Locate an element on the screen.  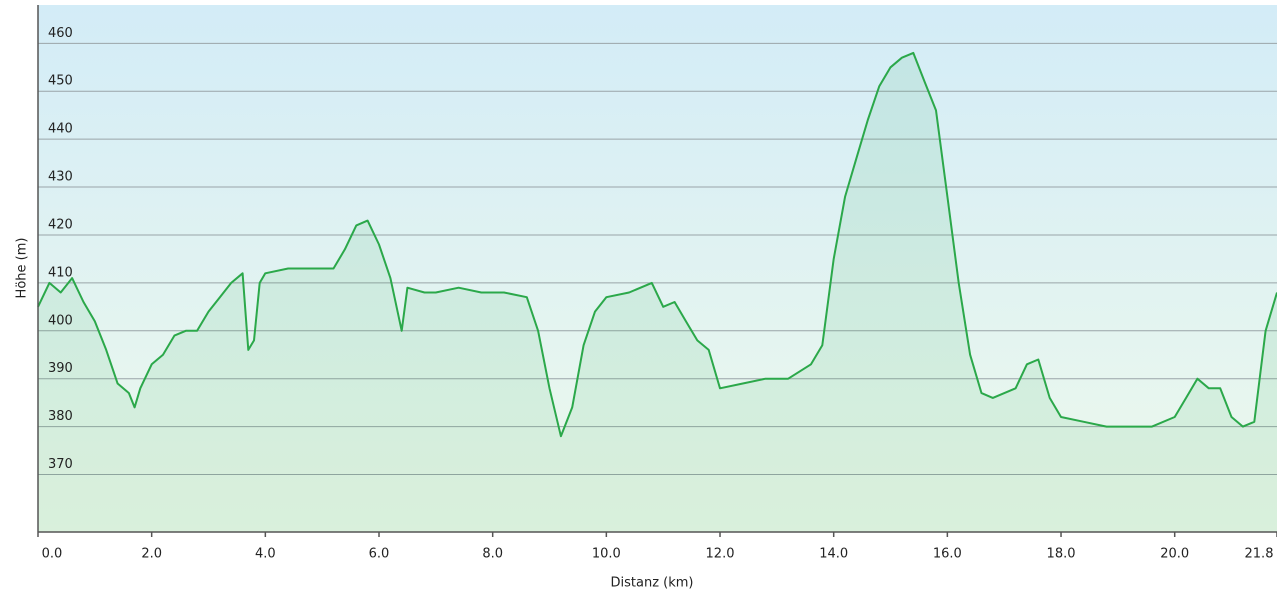
x-tick-label: 10.0 is located at coordinates (606, 554).